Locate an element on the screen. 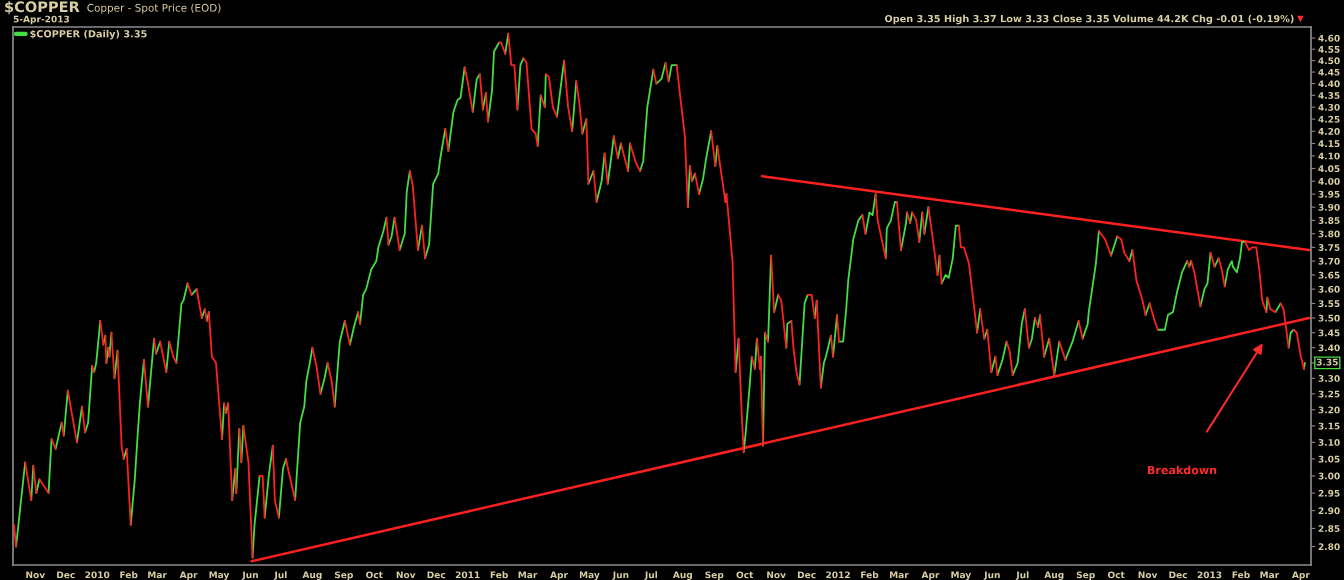 The width and height of the screenshot is (1344, 580). y-tick-label: 4.55 is located at coordinates (1329, 49).